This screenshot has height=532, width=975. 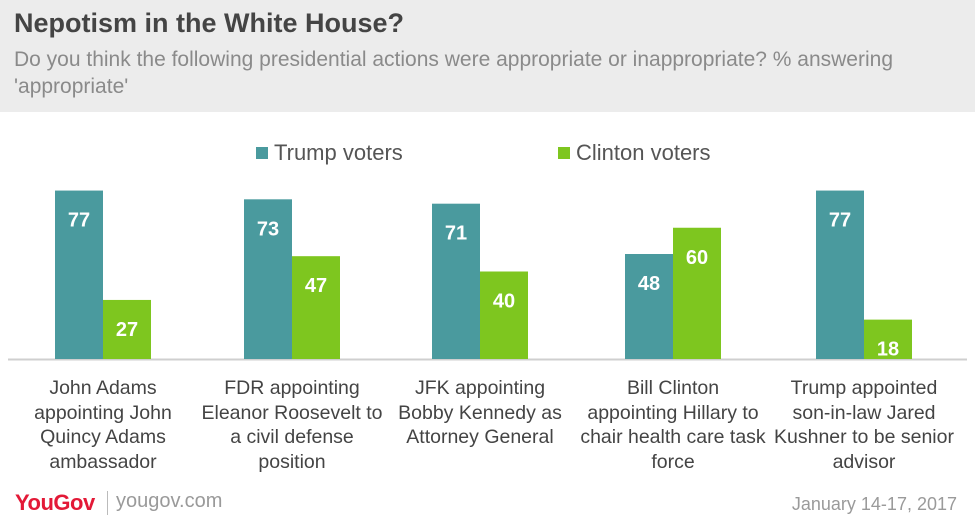 I want to click on legend-item-clinton-voters: Clinton voters, so click(x=634, y=152).